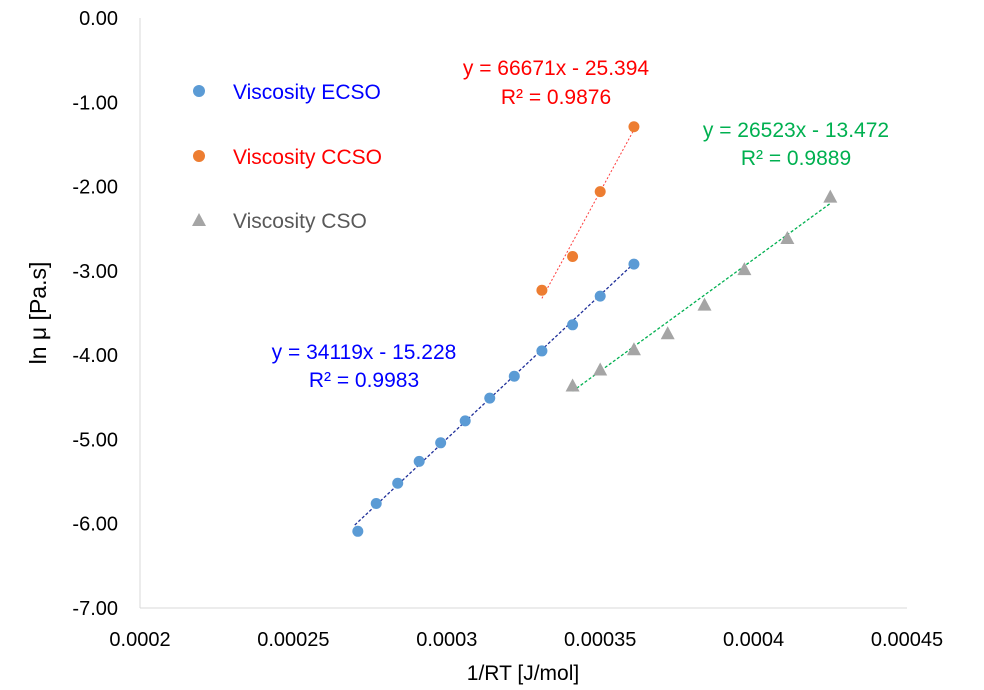 This screenshot has width=984, height=690. What do you see at coordinates (95, 440) in the screenshot?
I see `y-tick-label: -5.00` at bounding box center [95, 440].